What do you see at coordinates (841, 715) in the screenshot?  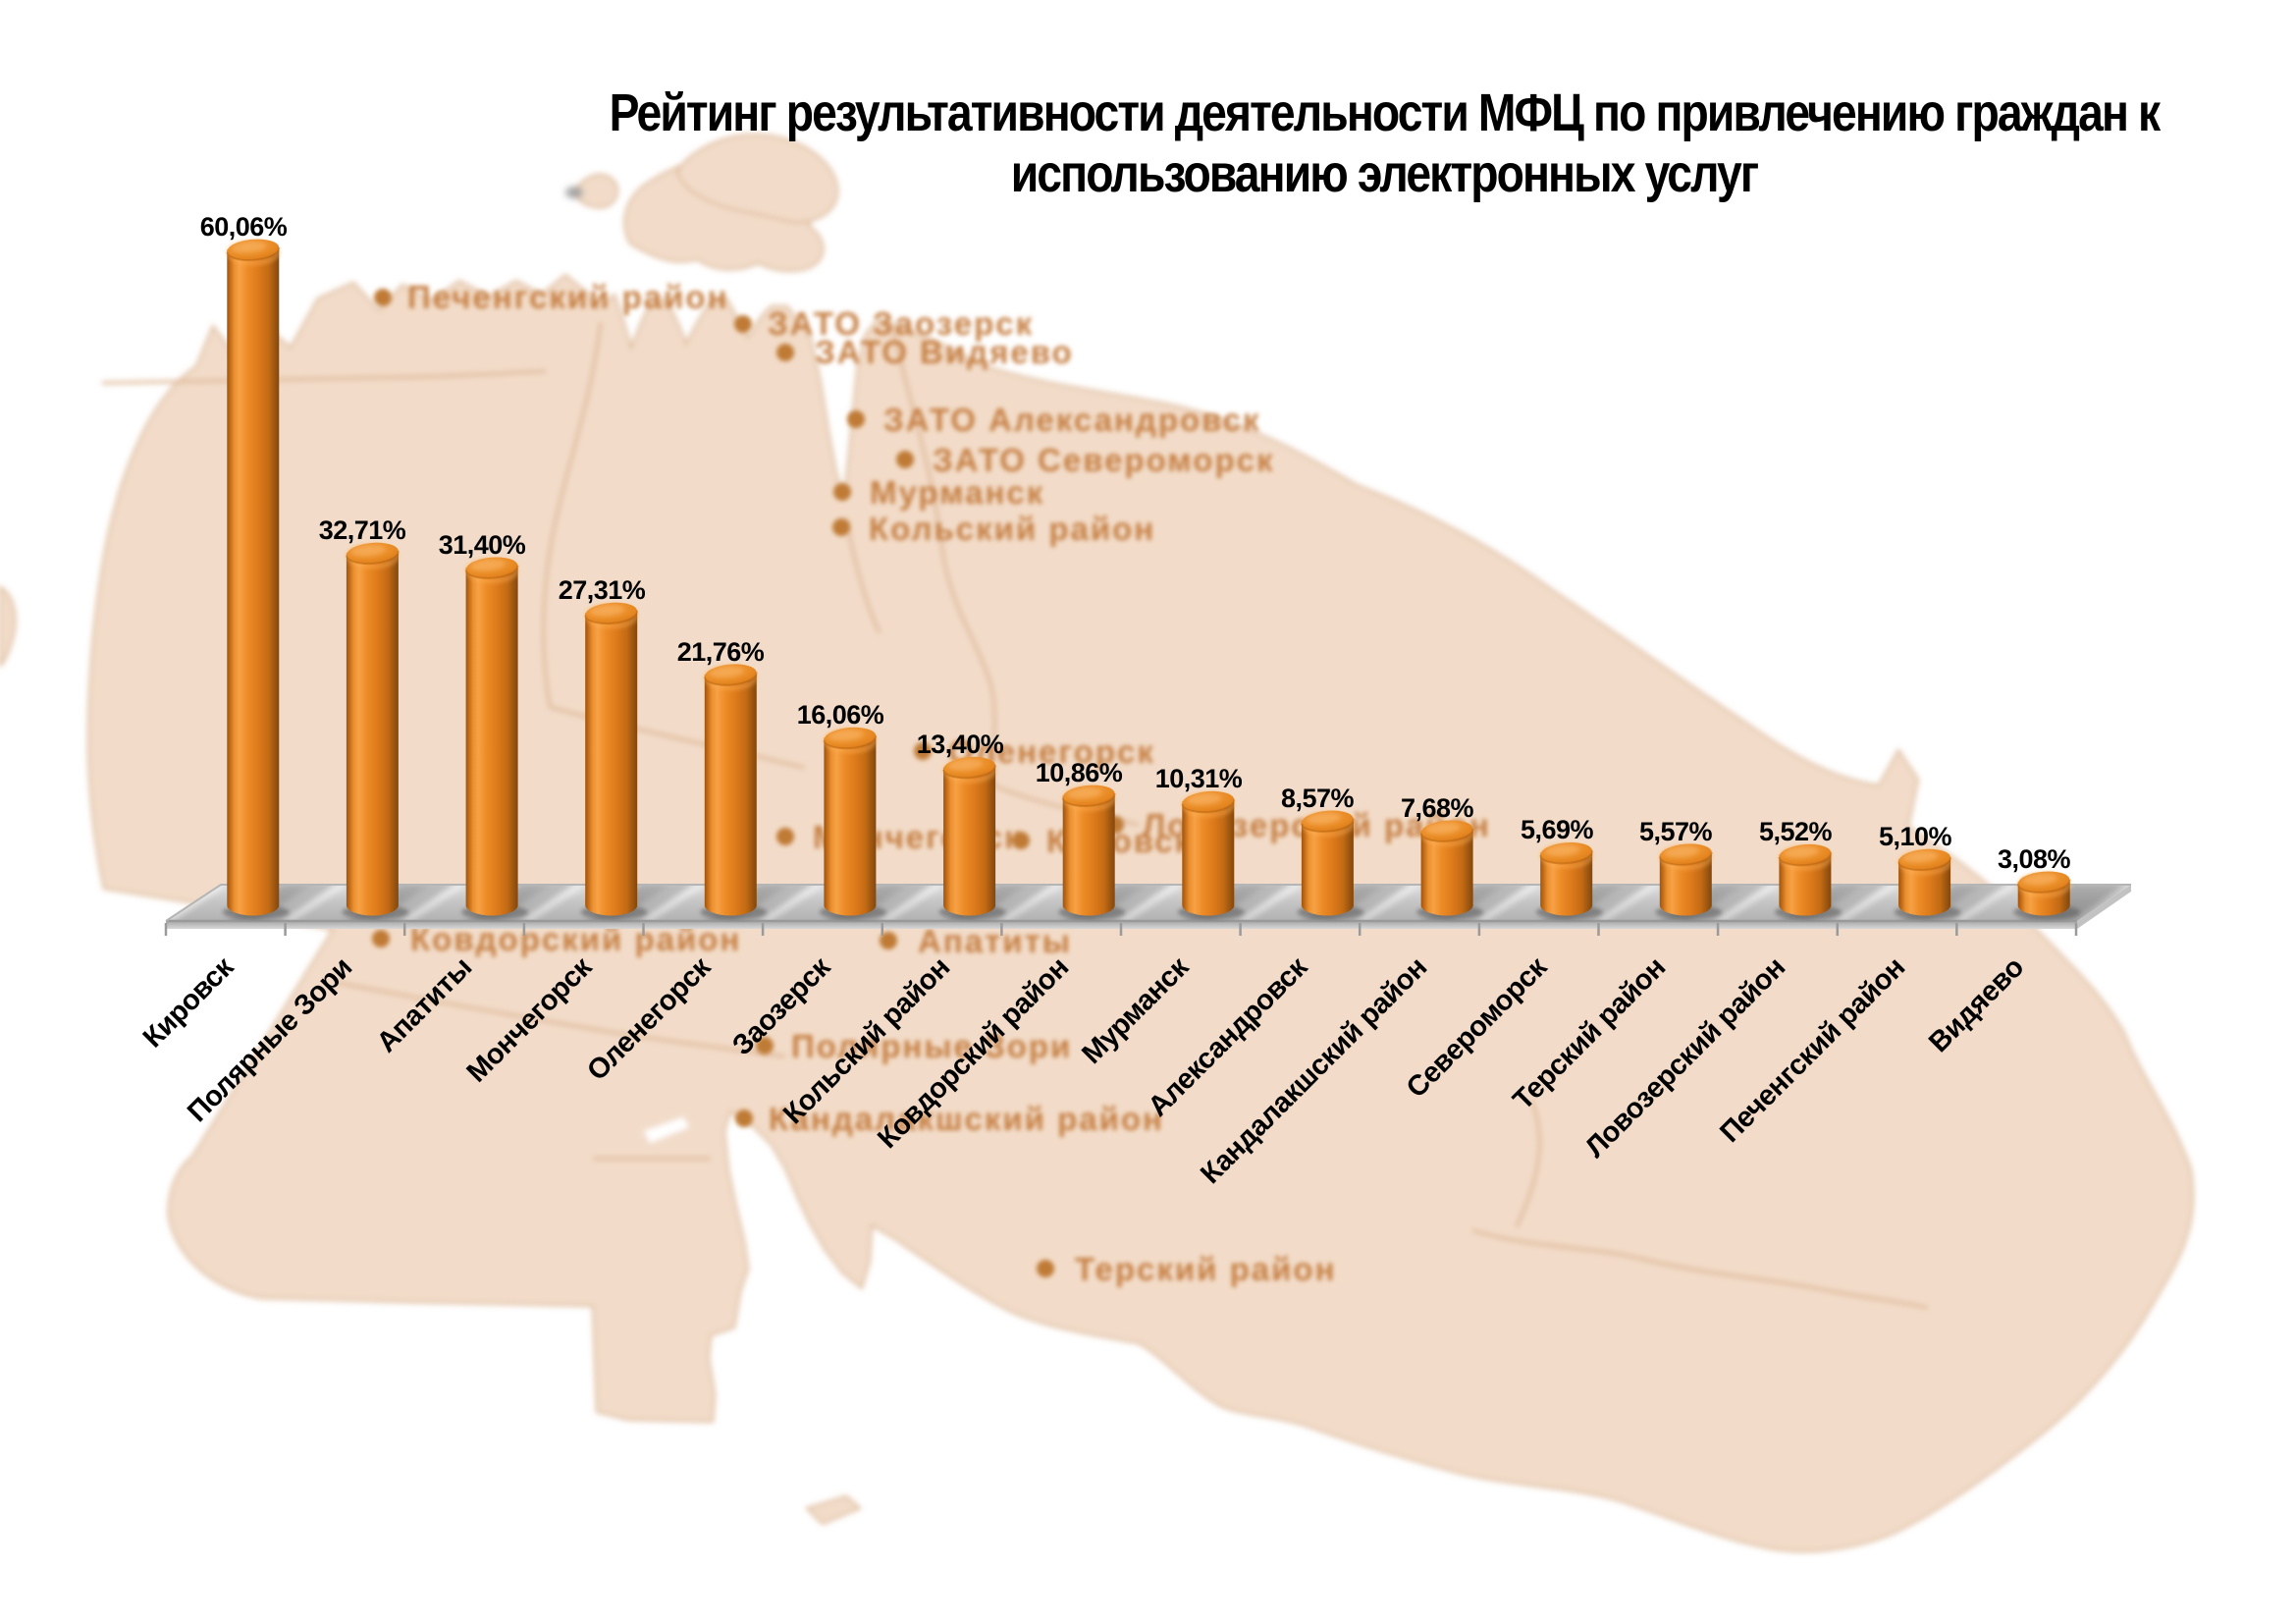 I see `svg-text: 16,06%` at bounding box center [841, 715].